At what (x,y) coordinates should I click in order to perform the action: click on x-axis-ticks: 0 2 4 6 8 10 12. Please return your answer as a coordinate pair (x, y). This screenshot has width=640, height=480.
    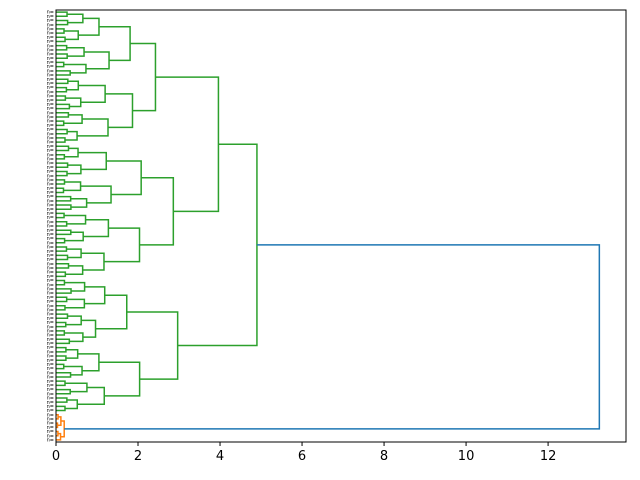
    Looking at the image, I should click on (304, 453).